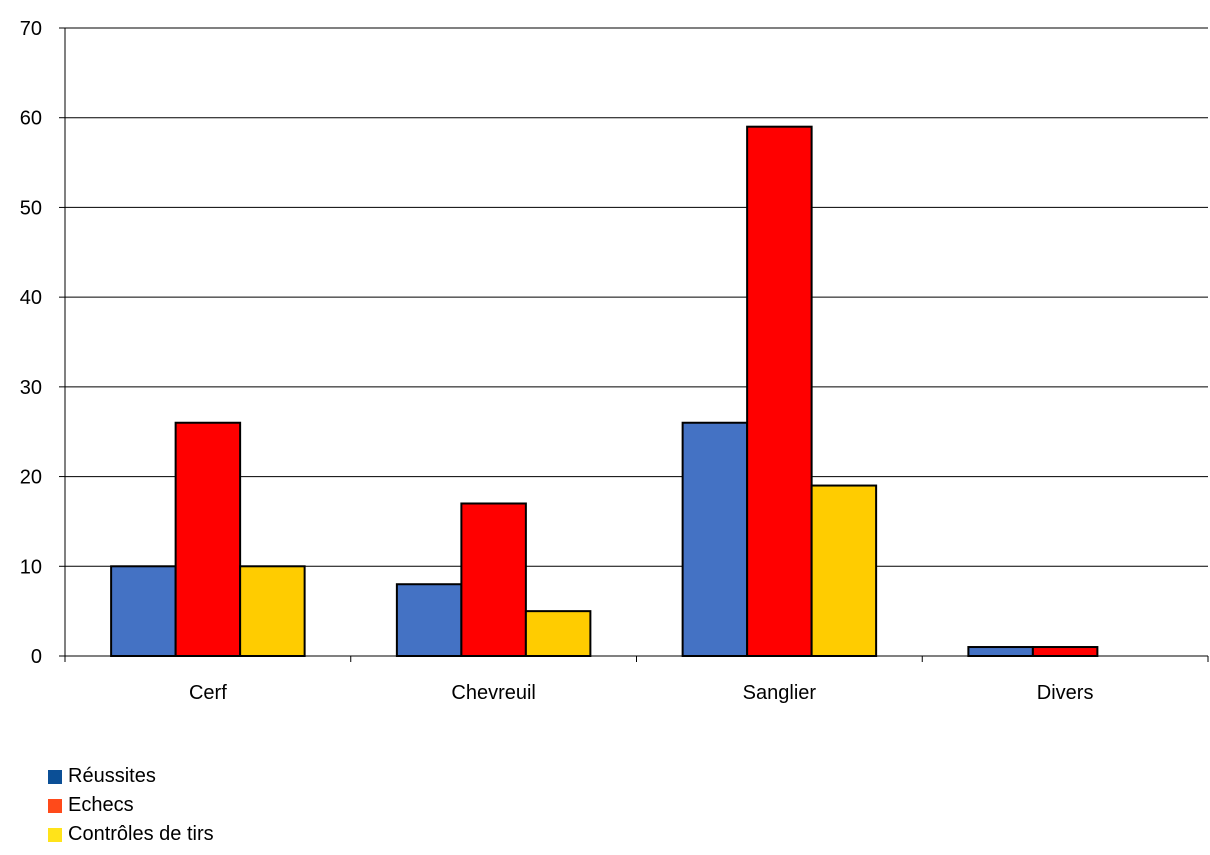  Describe the element at coordinates (31, 29) in the screenshot. I see `y-tick-label: 70` at that location.